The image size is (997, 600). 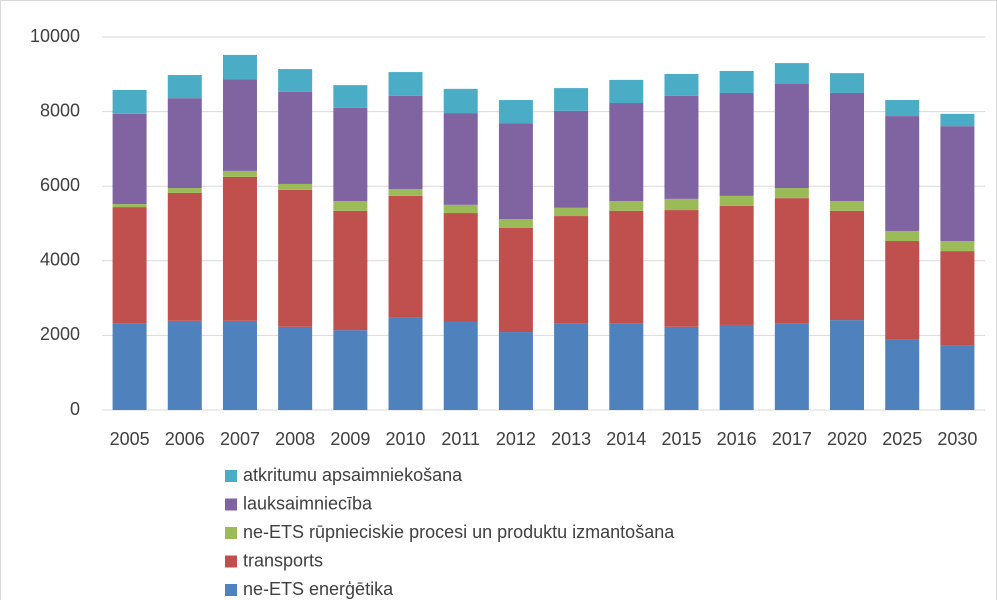 What do you see at coordinates (792, 439) in the screenshot?
I see `x-tick-label: 2017` at bounding box center [792, 439].